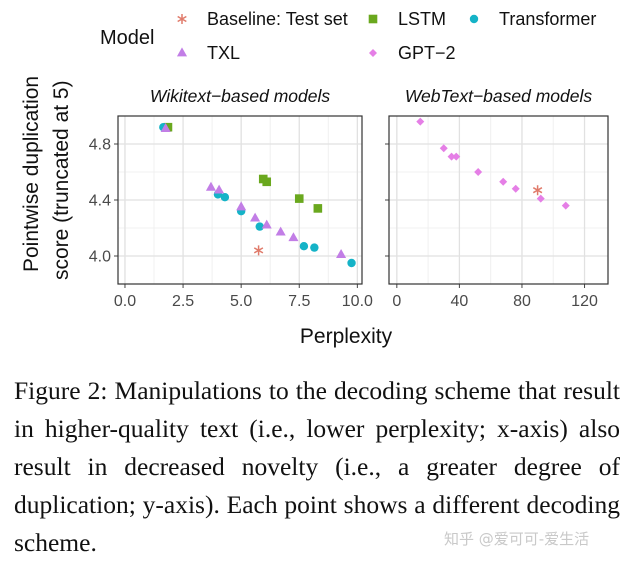  What do you see at coordinates (100, 145) in the screenshot?
I see `y-tick-label: 4.8` at bounding box center [100, 145].